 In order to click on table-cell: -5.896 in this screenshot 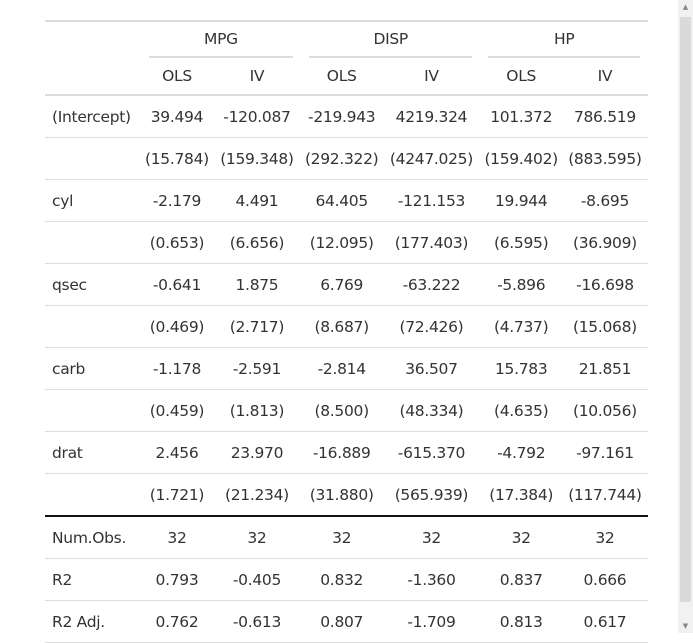, I will do `click(521, 284)`.